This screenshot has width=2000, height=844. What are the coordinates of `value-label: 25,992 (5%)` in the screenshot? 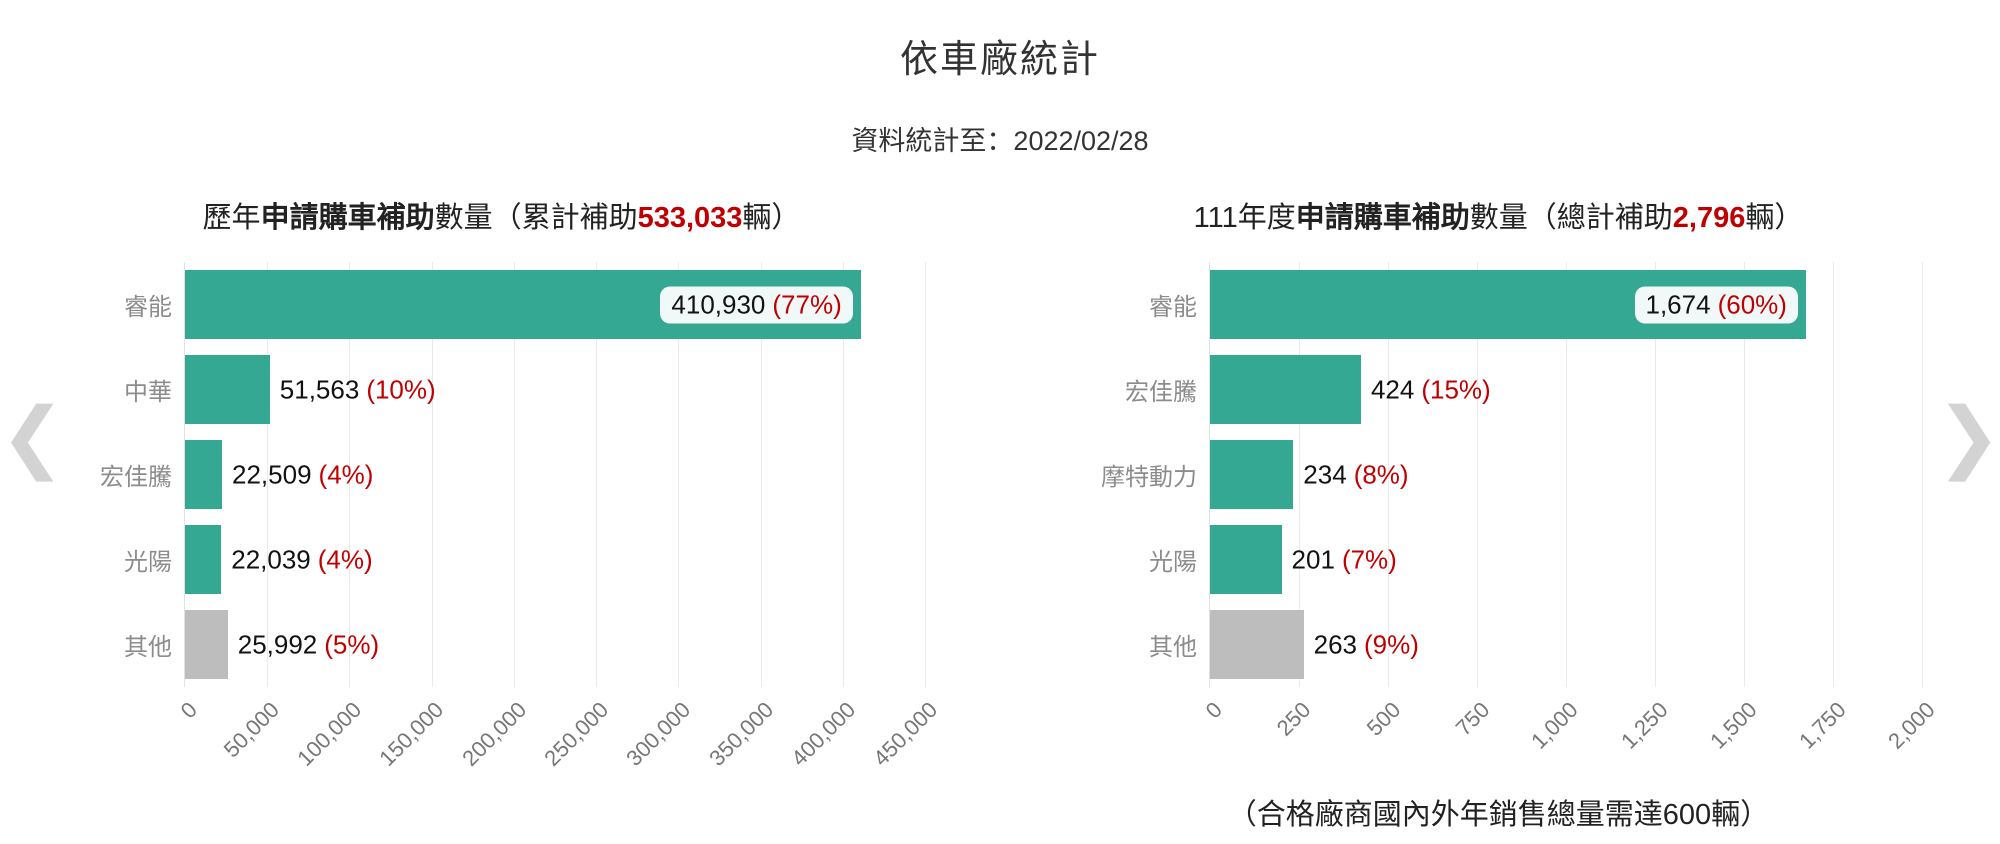 It's located at (308, 644).